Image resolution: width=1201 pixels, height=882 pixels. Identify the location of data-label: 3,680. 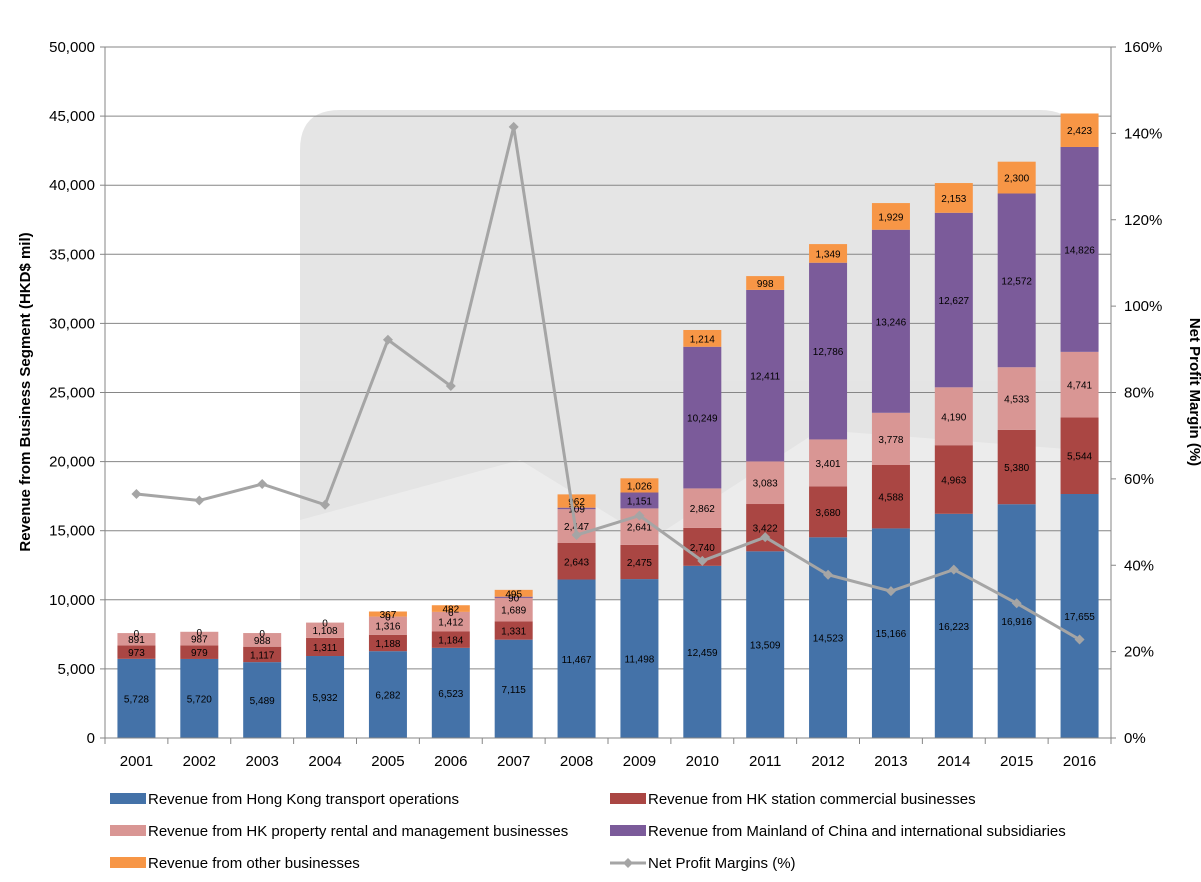
(828, 513).